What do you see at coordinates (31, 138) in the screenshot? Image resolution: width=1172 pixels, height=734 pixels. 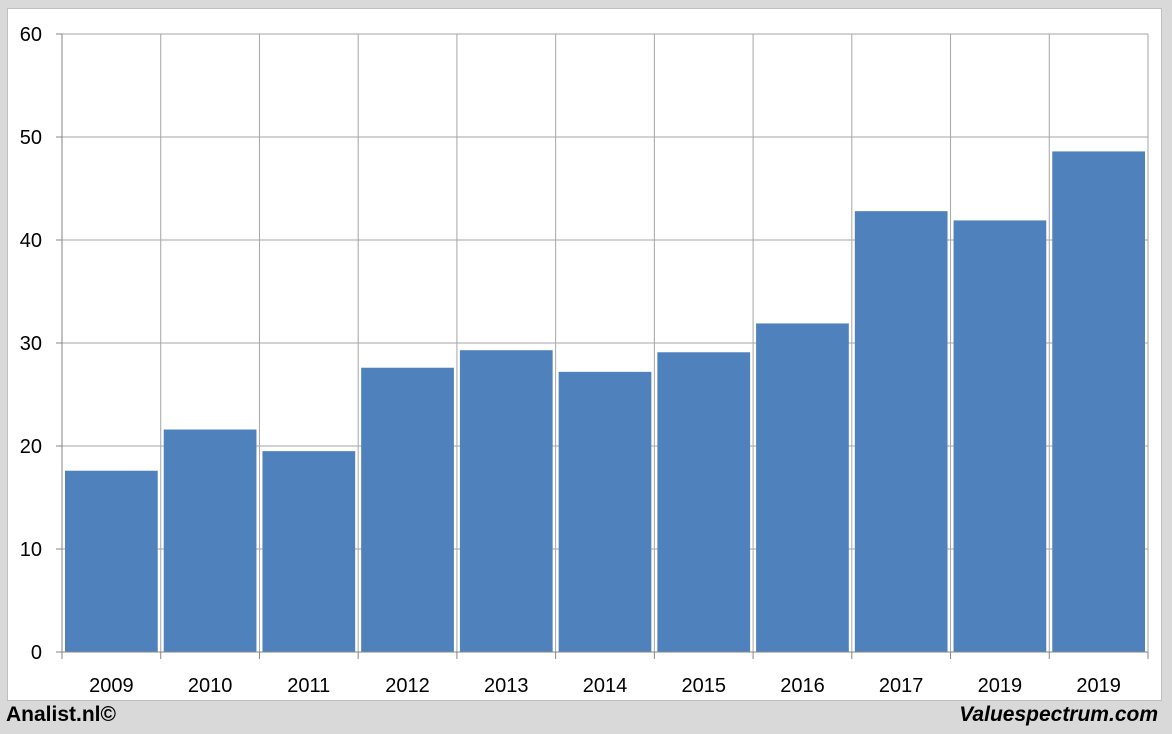 I see `y-tick-label: 50` at bounding box center [31, 138].